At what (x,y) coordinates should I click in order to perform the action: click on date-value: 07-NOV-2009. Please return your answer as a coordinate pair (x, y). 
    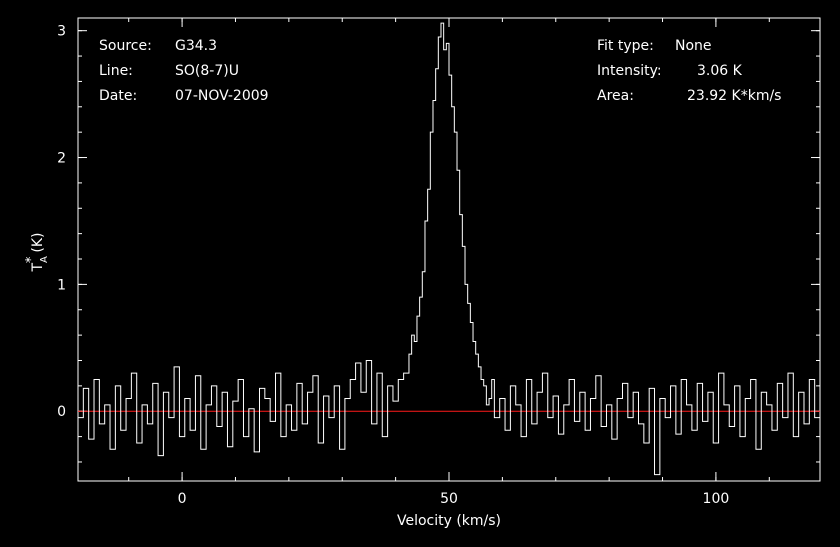
    Looking at the image, I should click on (222, 96).